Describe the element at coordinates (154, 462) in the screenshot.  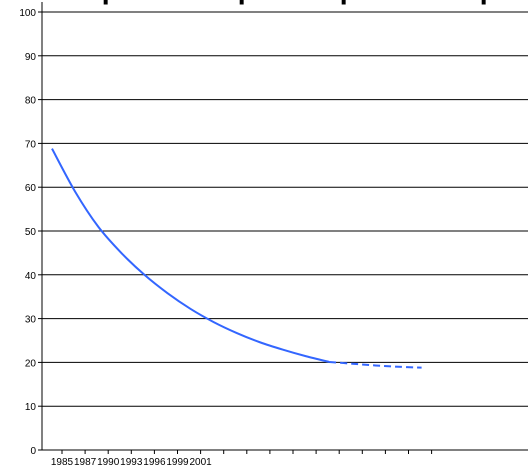
I see `x-tick-label-1996: 1996` at that location.